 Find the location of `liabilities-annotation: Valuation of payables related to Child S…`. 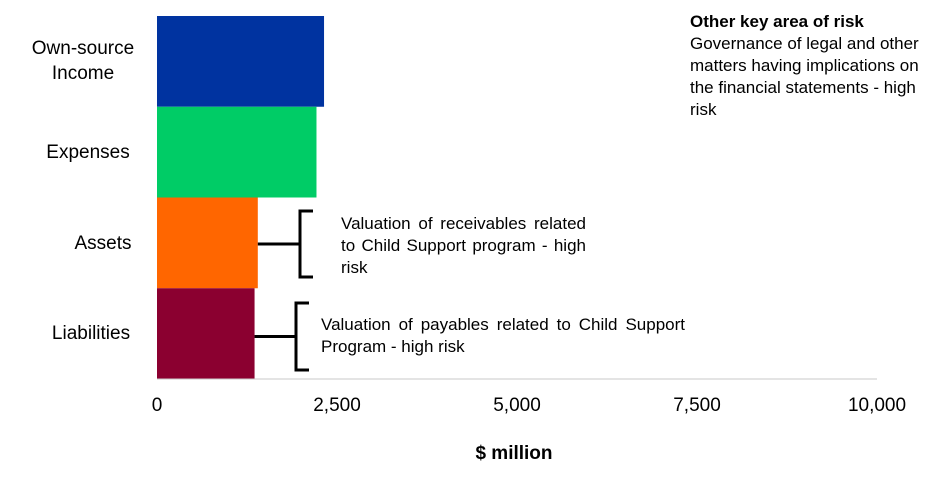

liabilities-annotation: Valuation of payables related to Child S… is located at coordinates (503, 335).